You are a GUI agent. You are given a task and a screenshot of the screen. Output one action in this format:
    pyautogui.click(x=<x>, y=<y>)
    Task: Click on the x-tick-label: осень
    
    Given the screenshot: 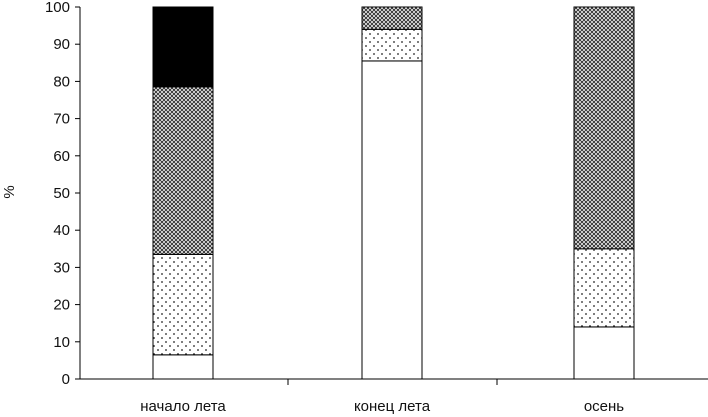 What is the action you would take?
    pyautogui.click(x=604, y=406)
    